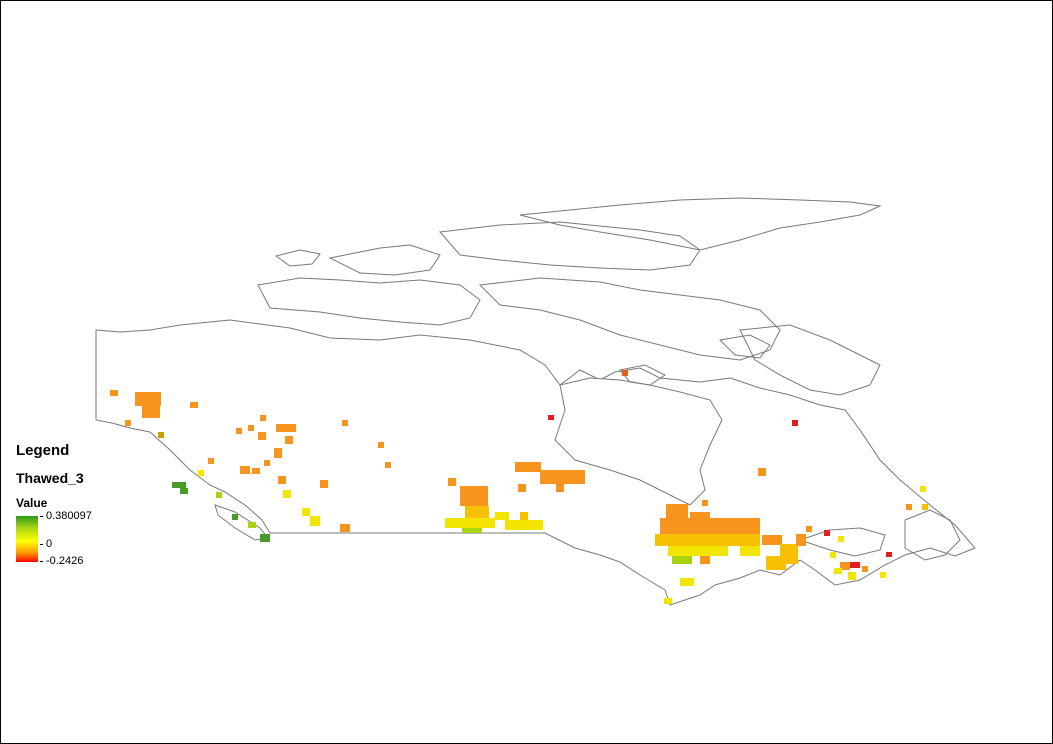  What do you see at coordinates (515, 497) in the screenshot?
I see `data-cells-prairies` at bounding box center [515, 497].